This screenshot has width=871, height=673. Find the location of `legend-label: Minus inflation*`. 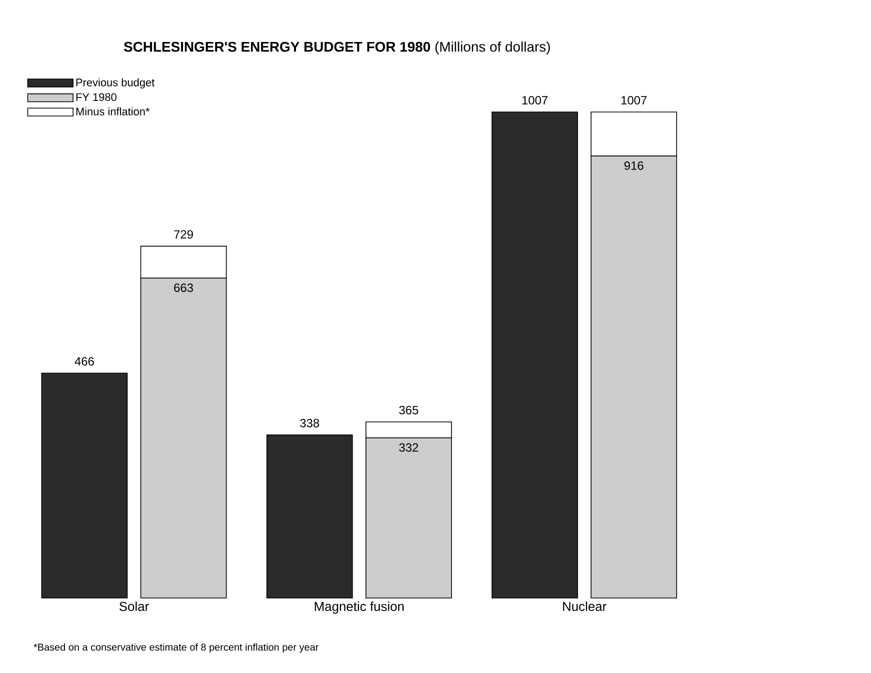

legend-label: Minus inflation* is located at coordinates (113, 111).